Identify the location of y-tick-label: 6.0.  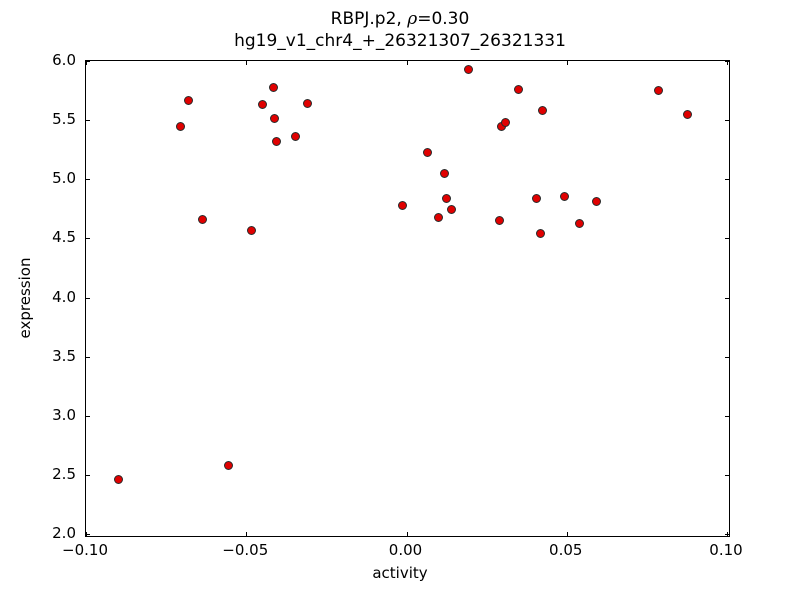
(64, 60).